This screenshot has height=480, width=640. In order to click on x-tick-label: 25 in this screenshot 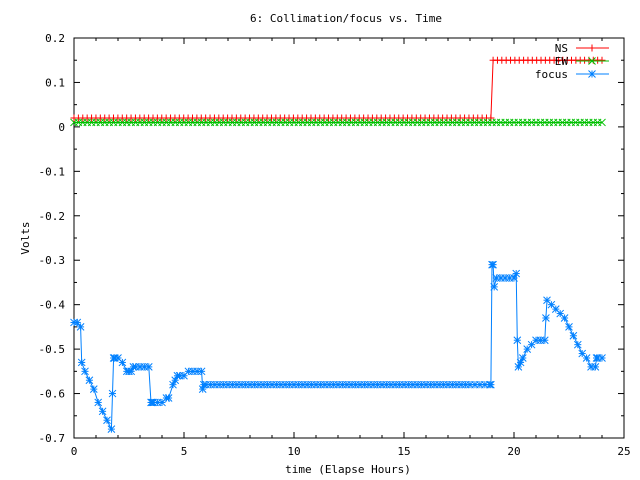, I will do `click(623, 451)`.